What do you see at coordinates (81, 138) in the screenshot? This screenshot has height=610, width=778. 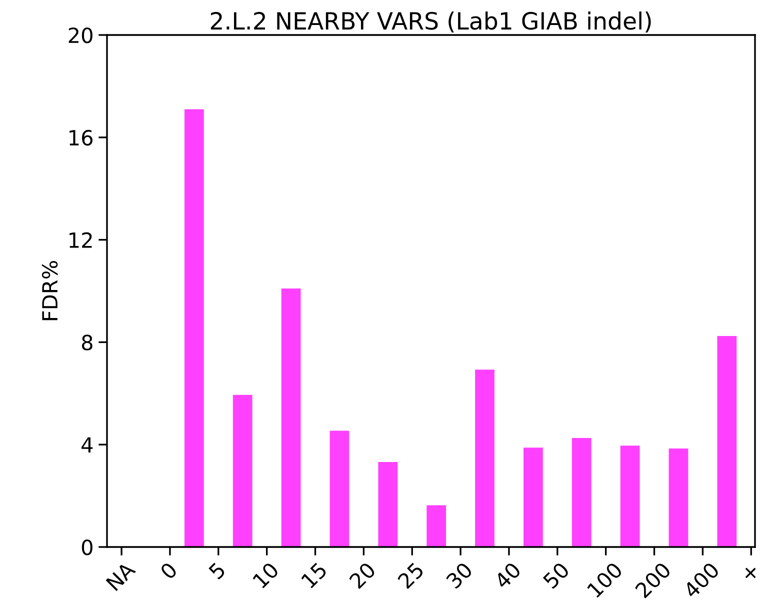 I see `y-tick-label: 16` at bounding box center [81, 138].